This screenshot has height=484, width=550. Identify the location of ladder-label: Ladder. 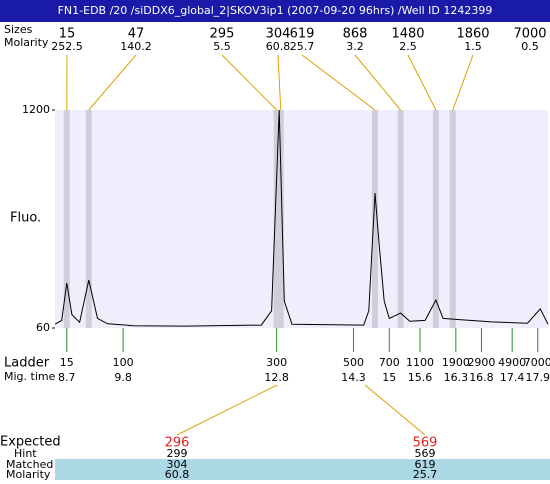
(27, 363).